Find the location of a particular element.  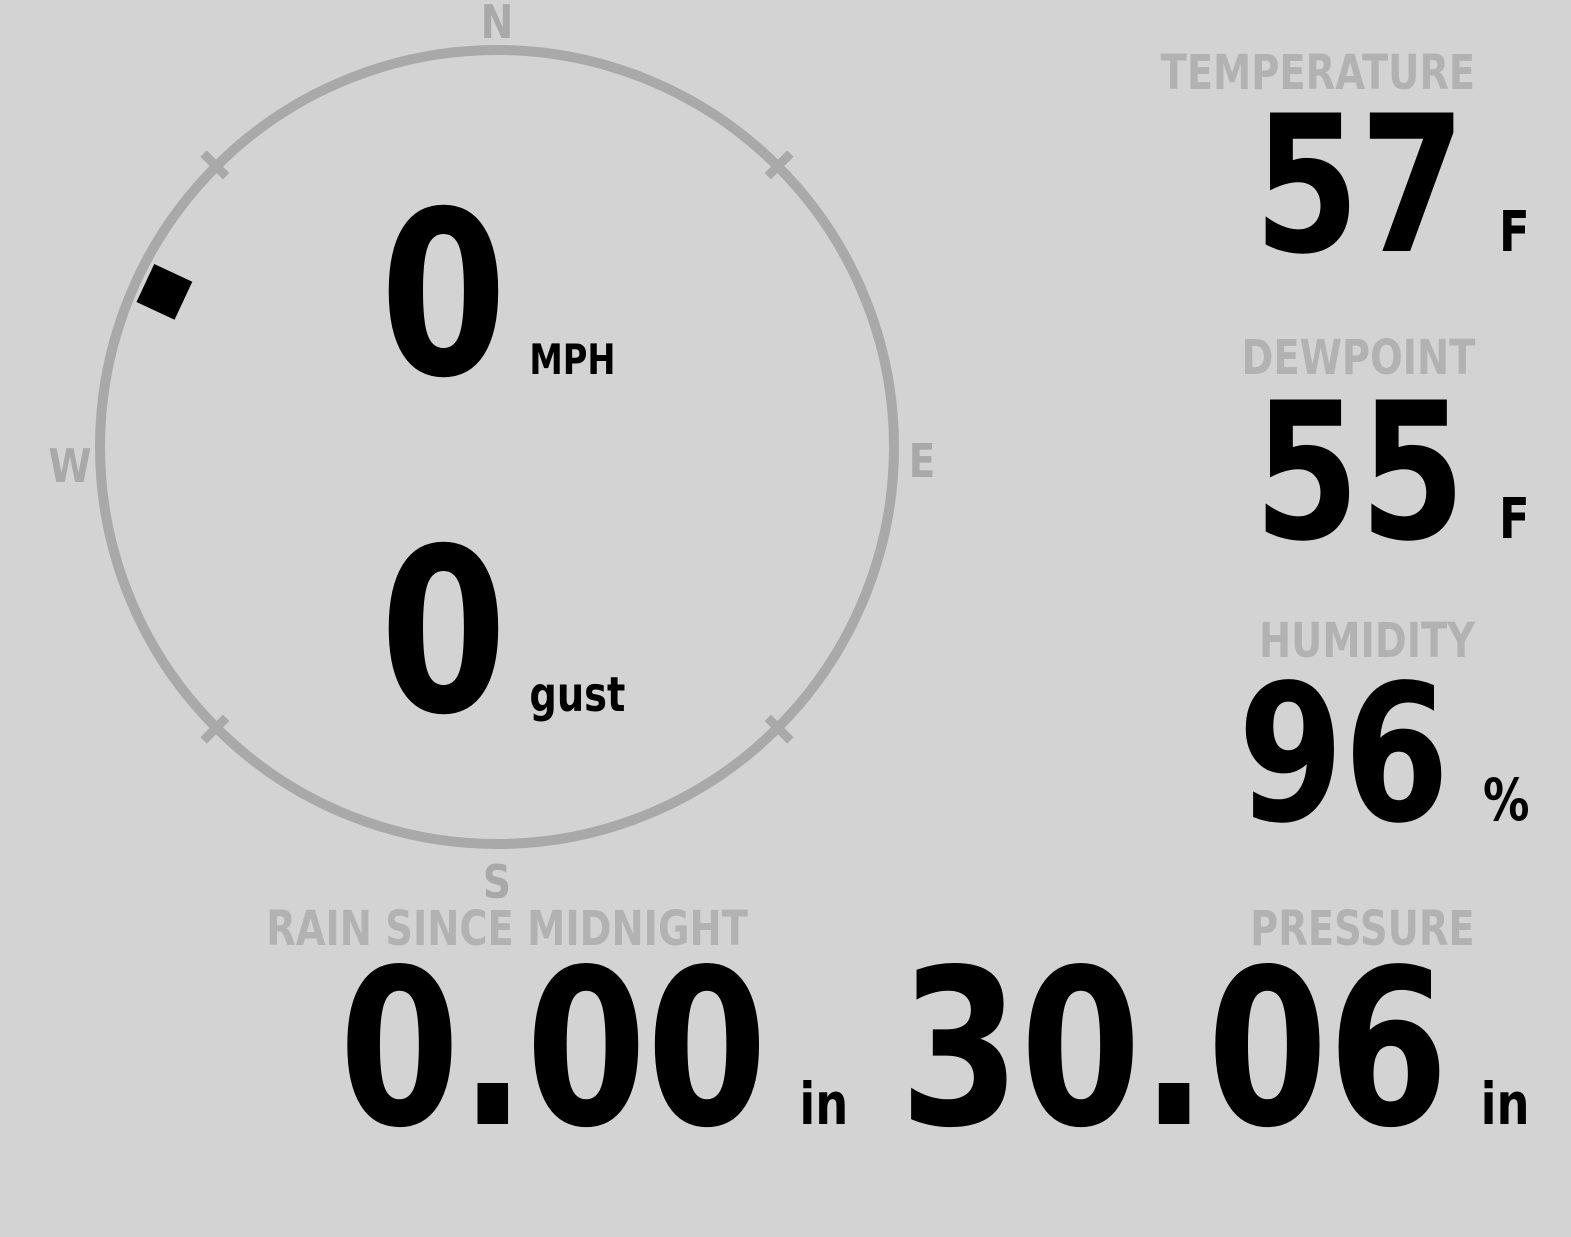

compass-label-north: N is located at coordinates (497, 24).